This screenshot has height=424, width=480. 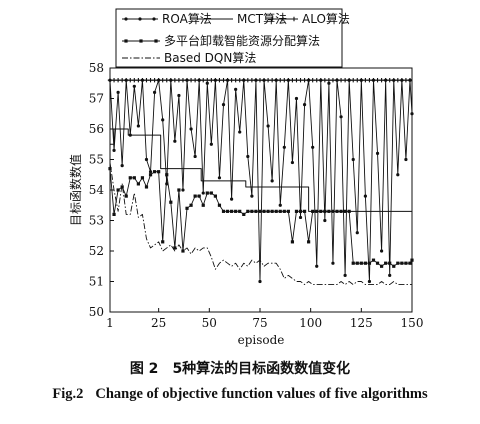 I want to click on legend-label: ROA算法, so click(x=187, y=18).